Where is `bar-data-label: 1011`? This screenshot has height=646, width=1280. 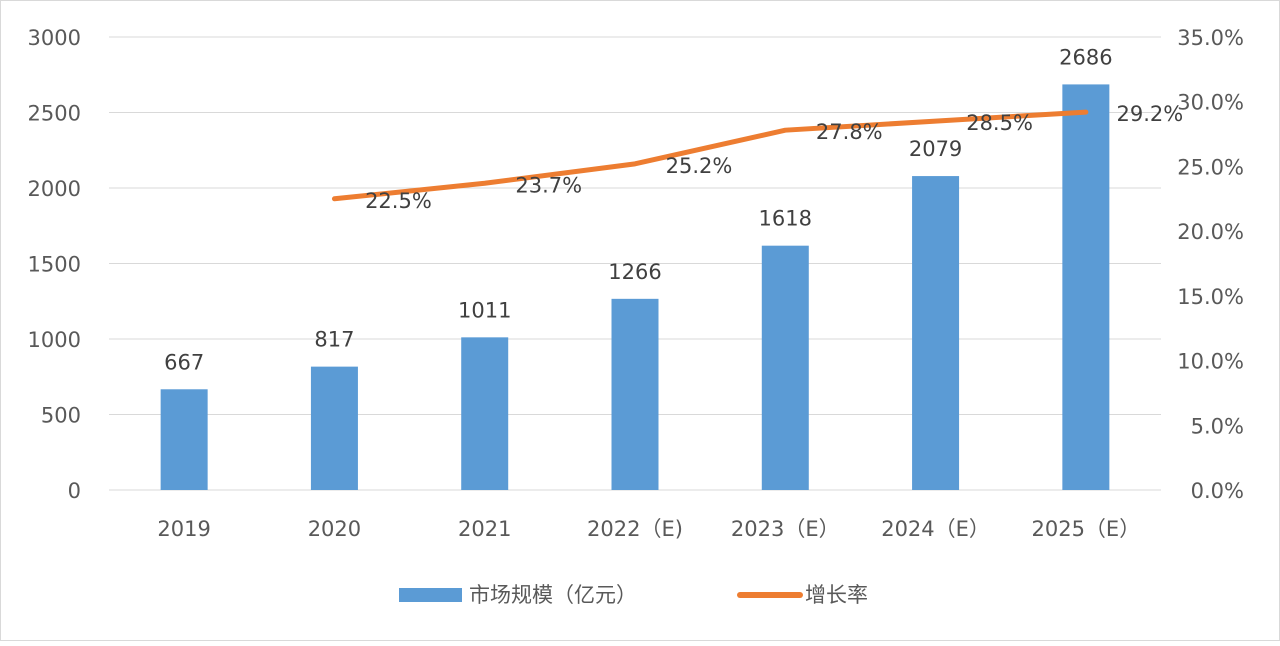 bar-data-label: 1011 is located at coordinates (484, 310).